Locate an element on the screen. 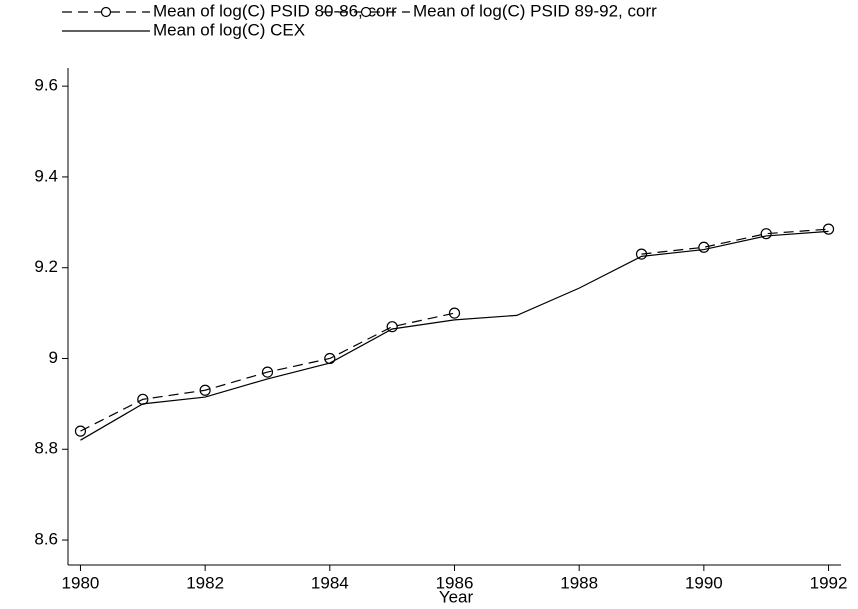 Image resolution: width=858 pixels, height=609 pixels. x-axis-label: Year is located at coordinates (456, 596).